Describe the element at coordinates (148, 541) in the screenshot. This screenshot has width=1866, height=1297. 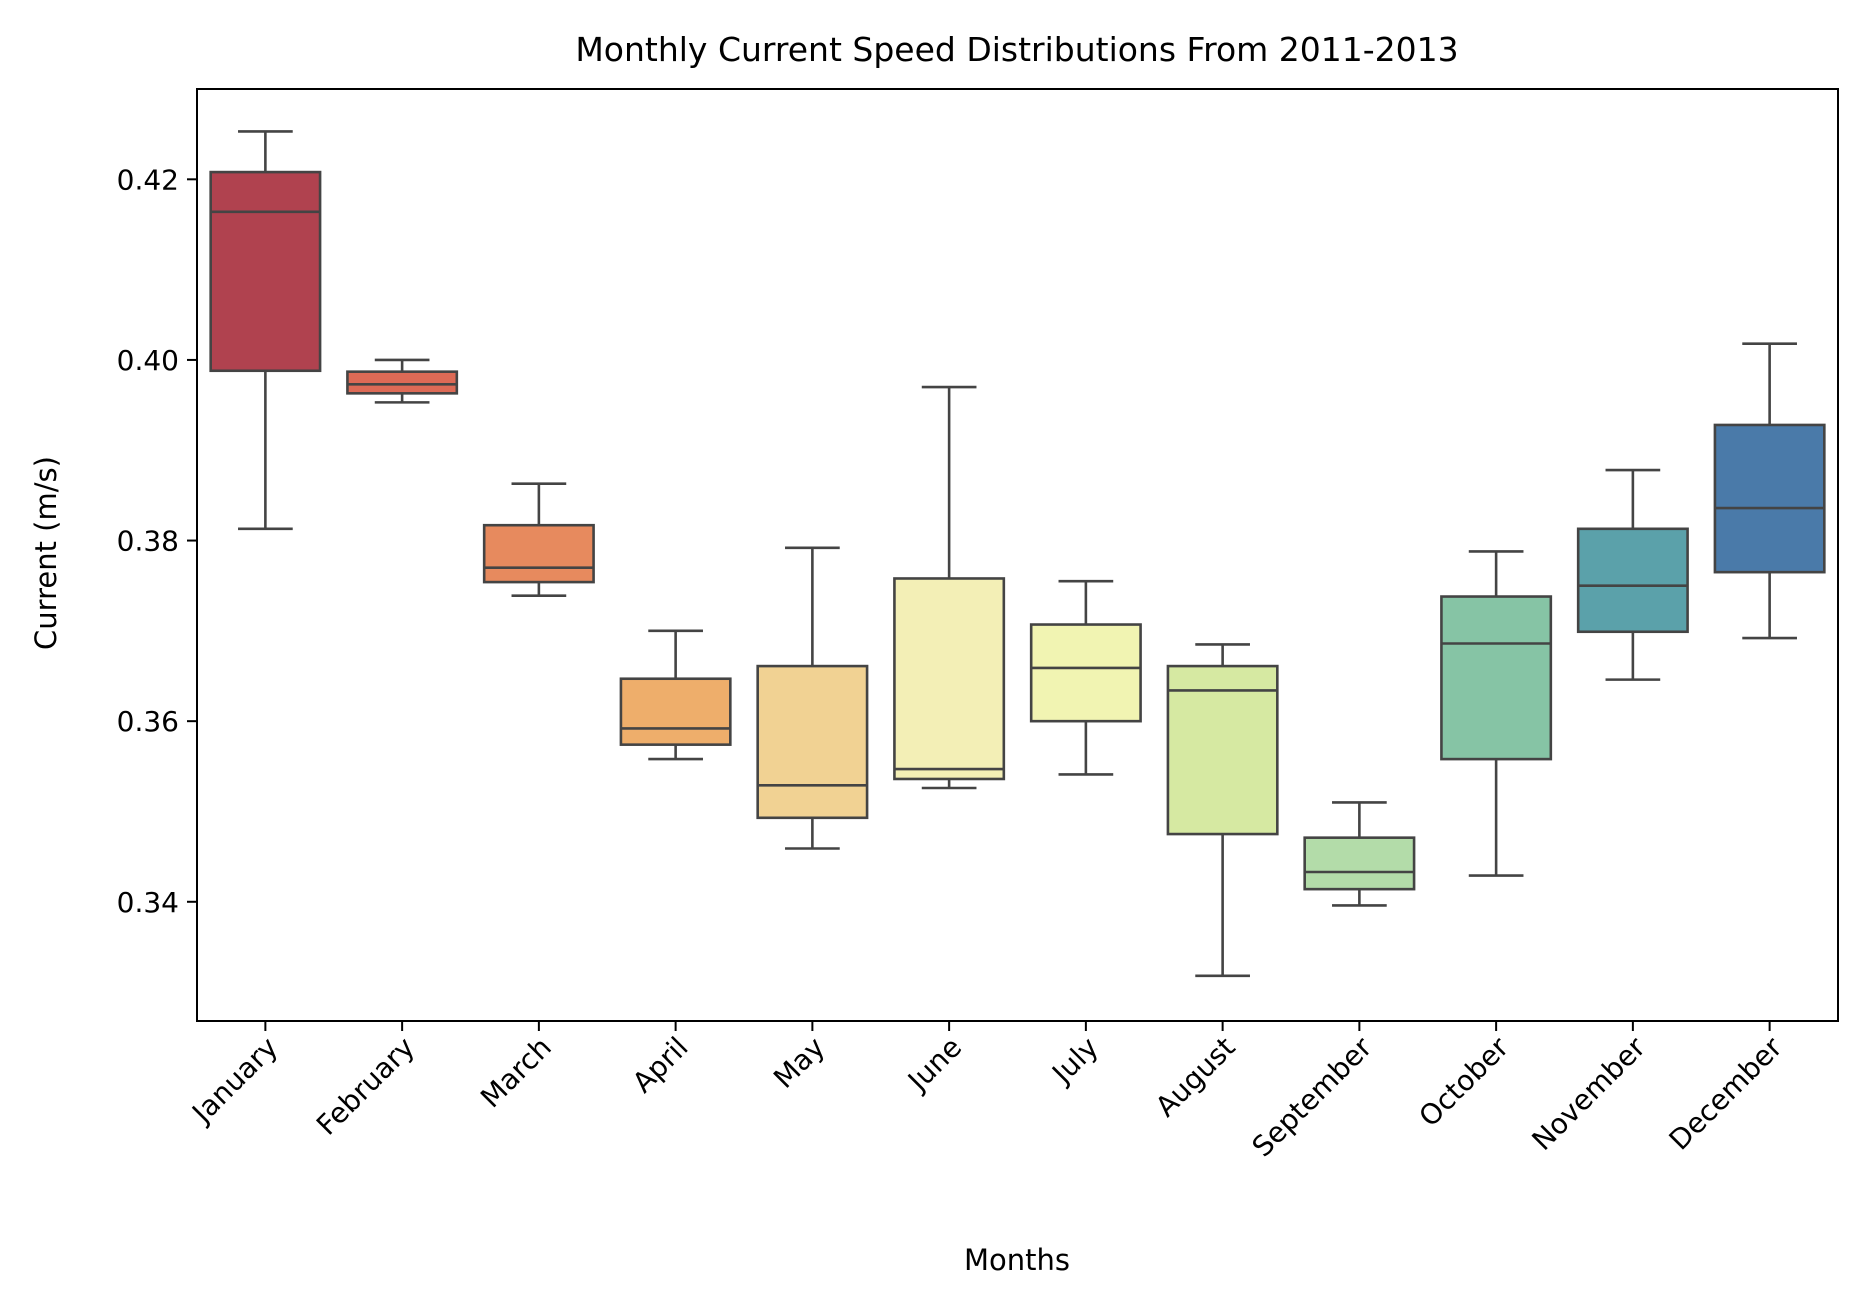
I see `y-tick-label: 0.38` at that location.